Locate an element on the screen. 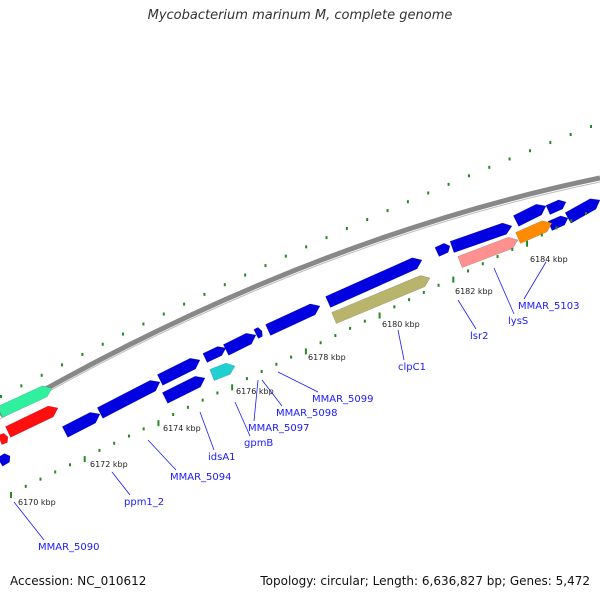  map-title: Mycobacterium marinum M, complete genome is located at coordinates (300, 15).